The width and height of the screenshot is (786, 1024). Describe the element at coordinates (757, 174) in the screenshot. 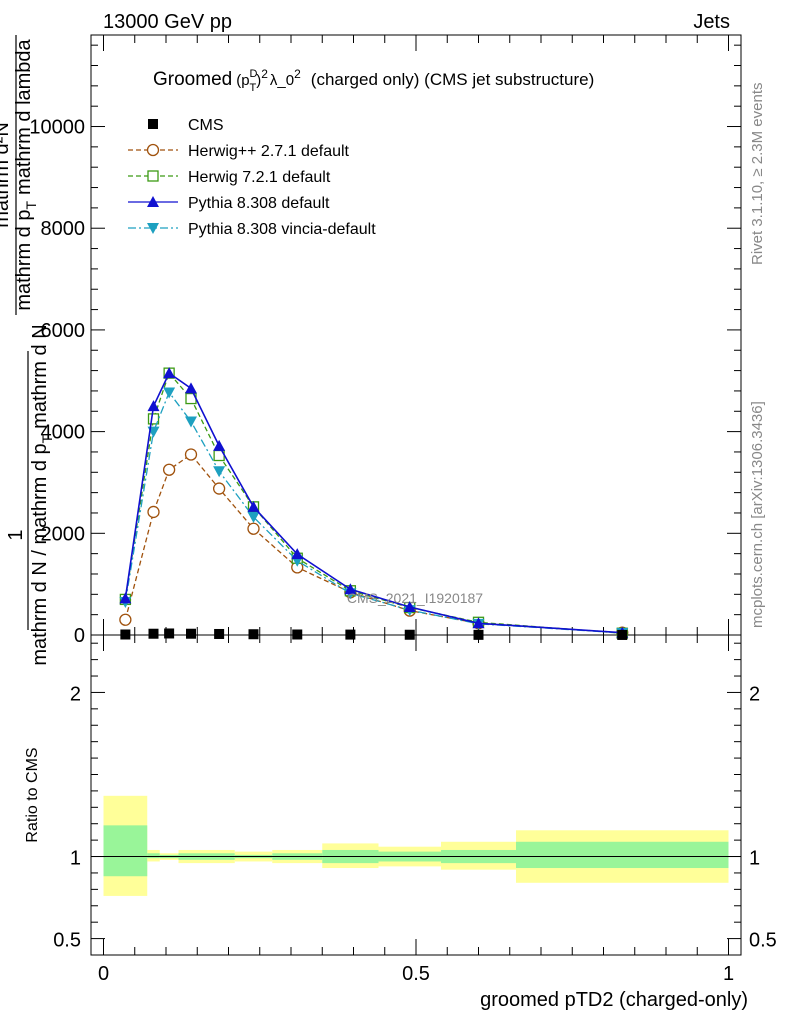

I see `rivet-version-label: Rivet 3.1.10, ≥ 2.3M events` at that location.